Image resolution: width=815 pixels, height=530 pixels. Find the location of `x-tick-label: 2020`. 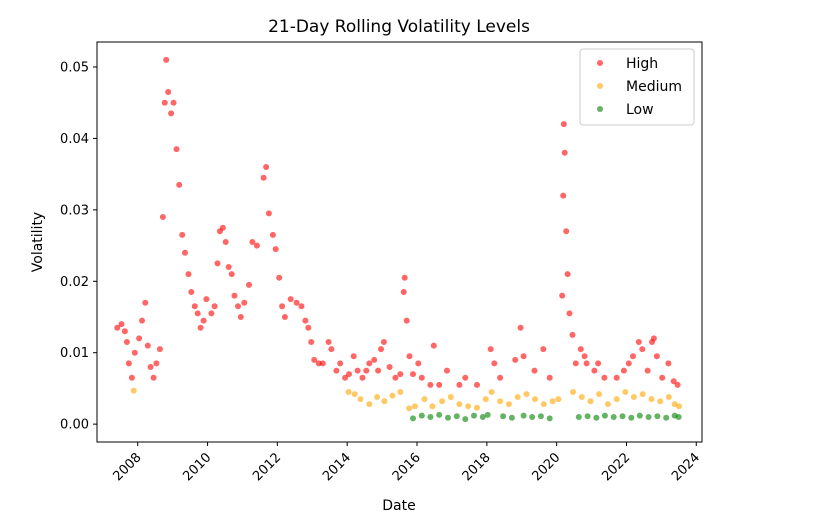

x-tick-label: 2020 is located at coordinates (546, 467).